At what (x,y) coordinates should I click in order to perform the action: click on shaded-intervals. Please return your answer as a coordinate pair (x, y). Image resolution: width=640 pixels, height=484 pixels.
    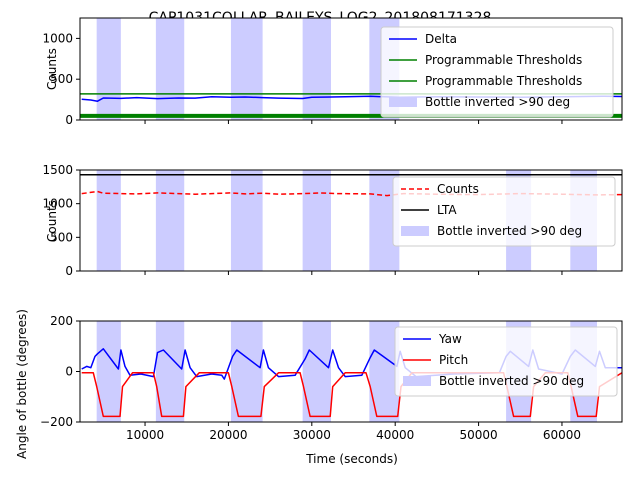
    Looking at the image, I should click on (248, 69).